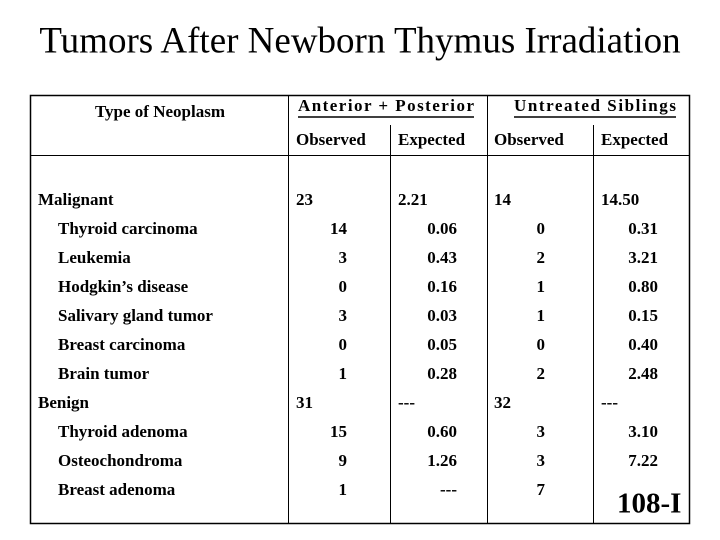 Image resolution: width=720 pixels, height=540 pixels. Describe the element at coordinates (448, 489) in the screenshot. I see `row-cell: ---` at that location.